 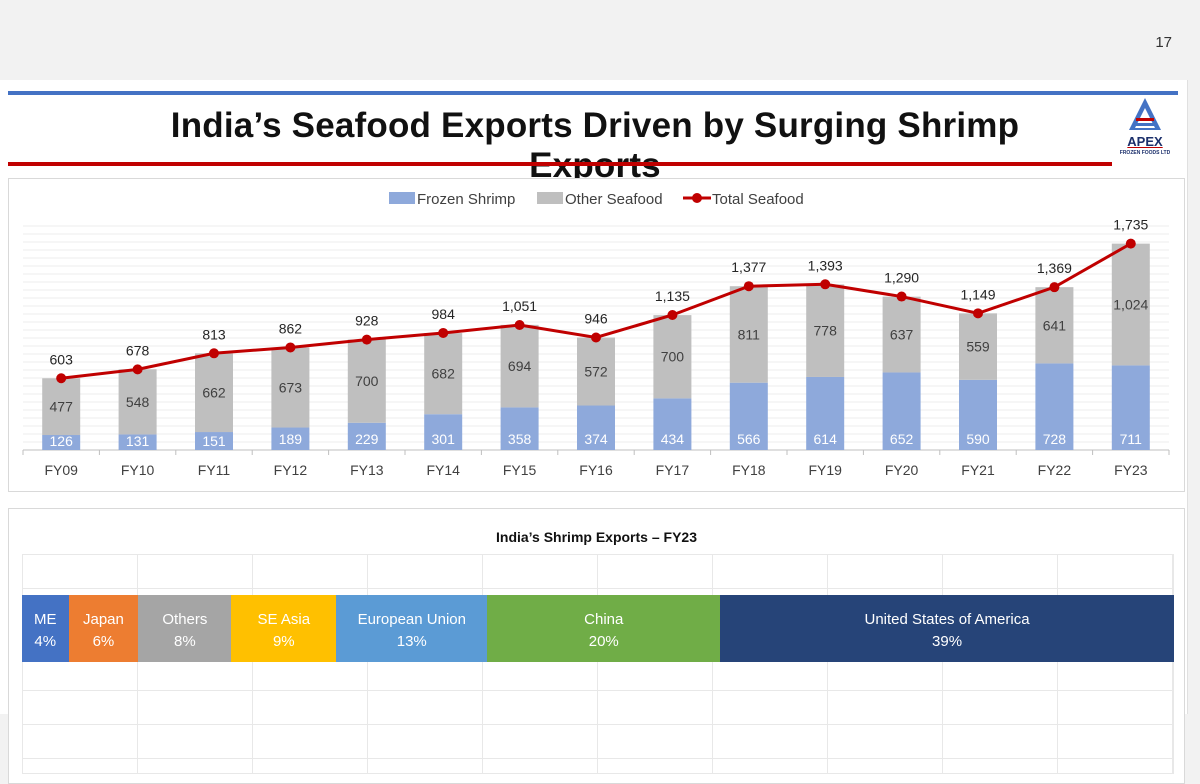 What do you see at coordinates (758, 199) in the screenshot?
I see `legend-label-total-seafood: Total Seafood` at bounding box center [758, 199].